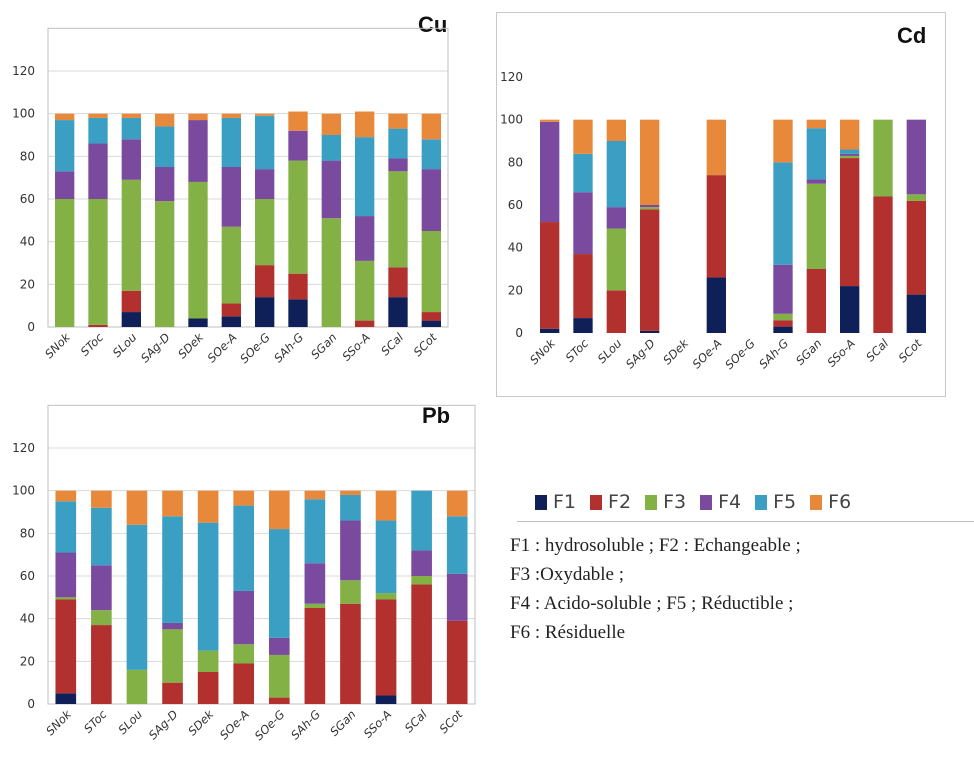 Image resolution: width=974 pixels, height=764 pixels. What do you see at coordinates (398, 121) in the screenshot?
I see `cu-bar-scal-f6` at bounding box center [398, 121].